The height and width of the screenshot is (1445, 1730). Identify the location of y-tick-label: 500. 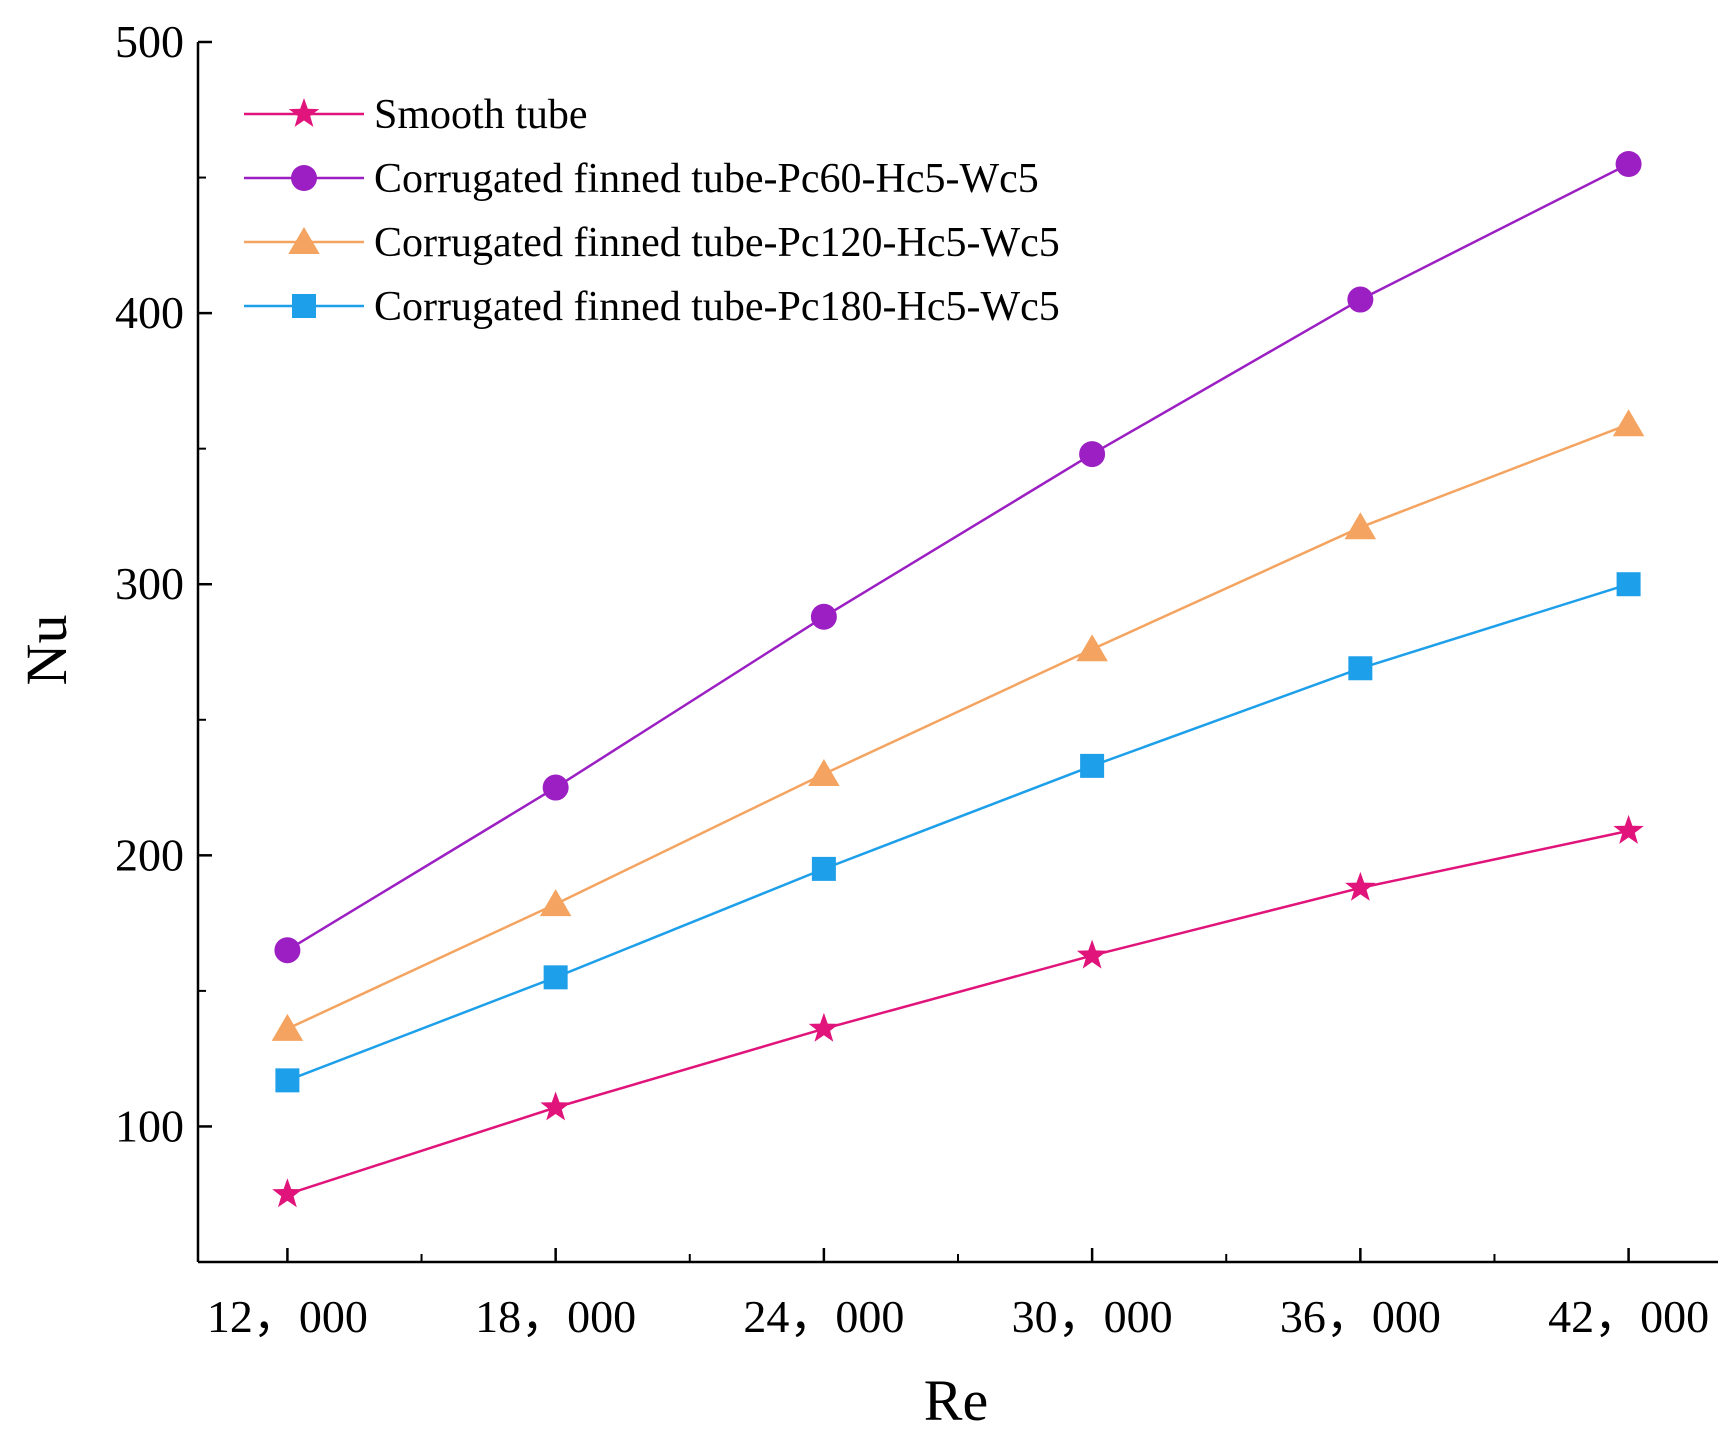
(149, 41).